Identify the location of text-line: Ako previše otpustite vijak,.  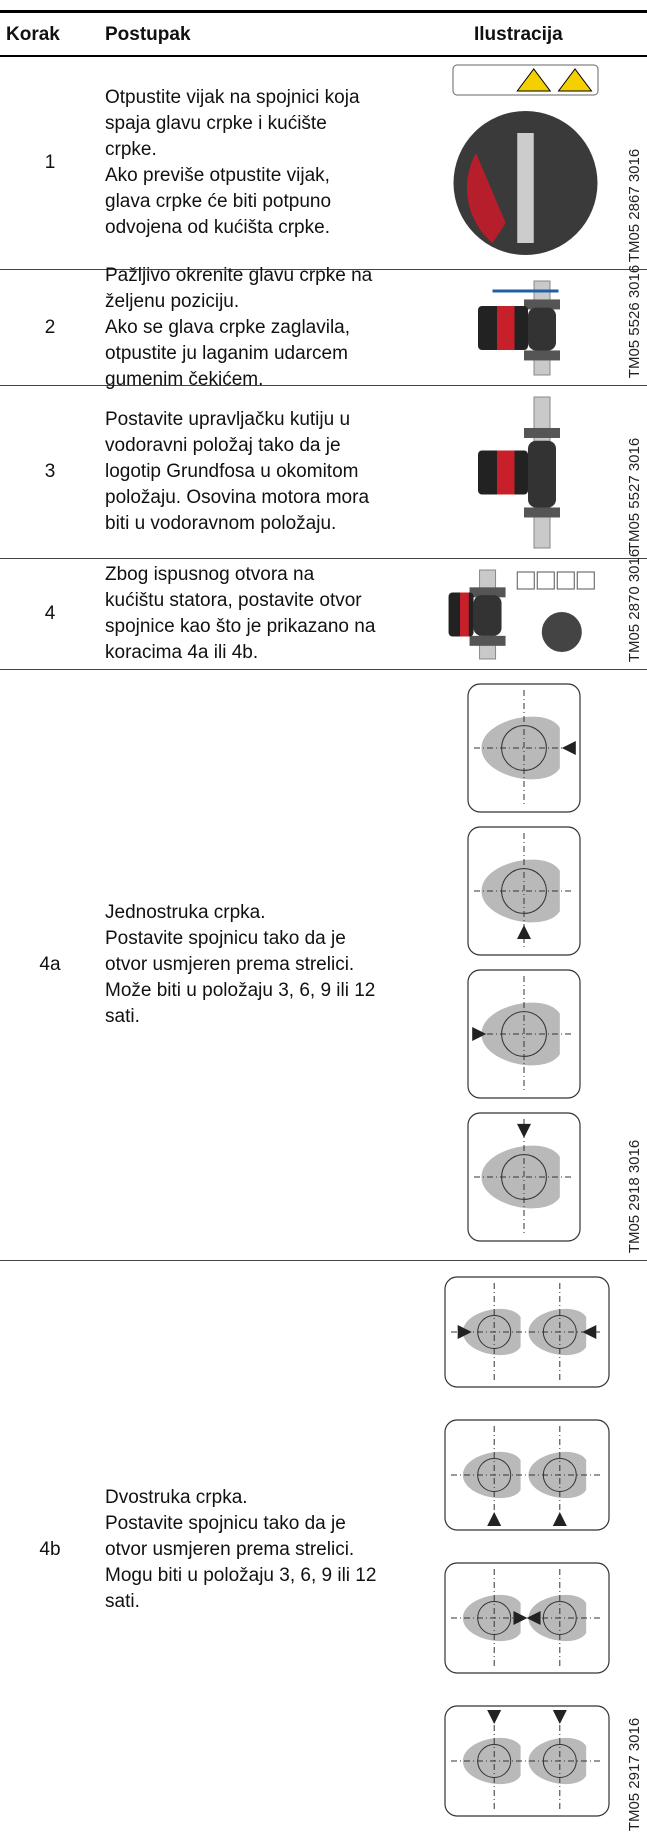
(217, 175).